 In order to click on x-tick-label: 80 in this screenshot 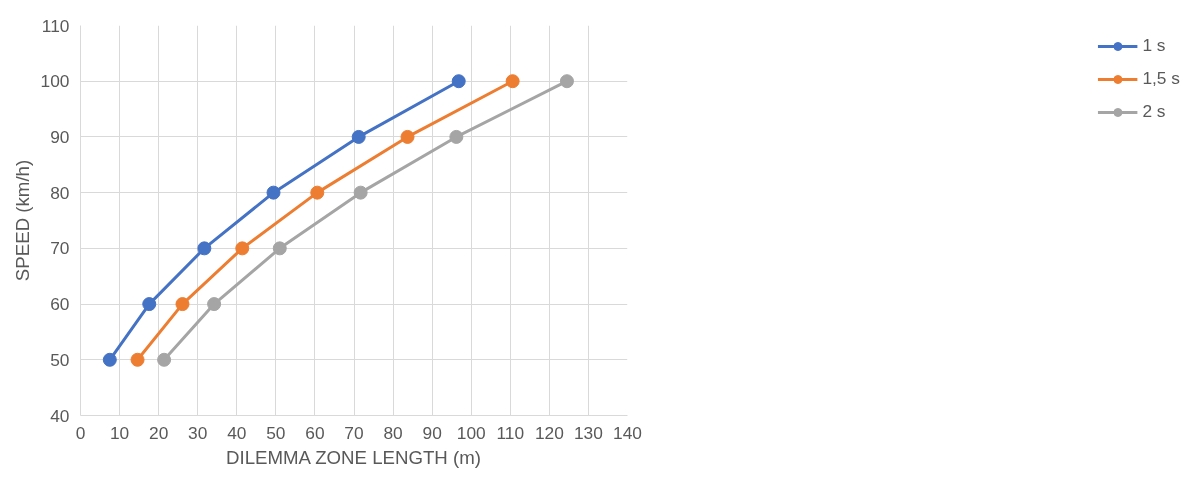, I will do `click(393, 432)`.